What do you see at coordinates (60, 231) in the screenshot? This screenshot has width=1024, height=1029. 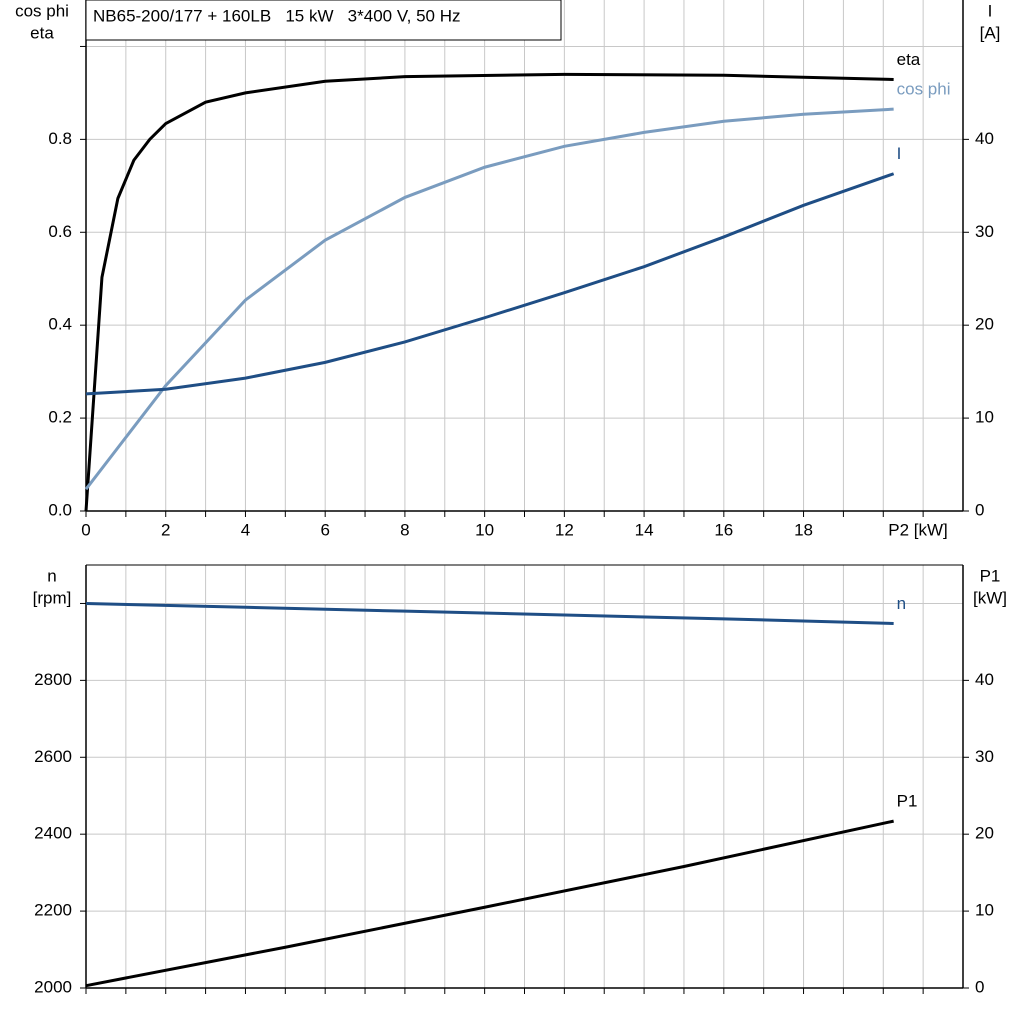 I see `y-tick-label: 0.6` at bounding box center [60, 231].